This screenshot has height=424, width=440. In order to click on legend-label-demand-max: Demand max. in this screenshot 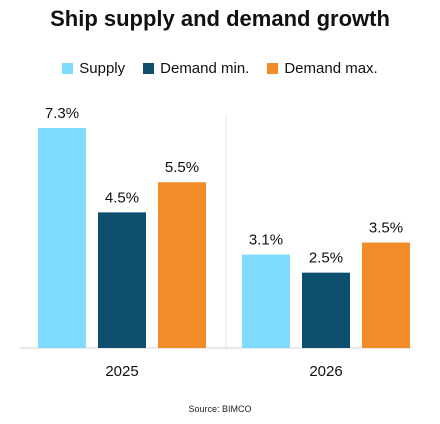, I will do `click(331, 68)`.